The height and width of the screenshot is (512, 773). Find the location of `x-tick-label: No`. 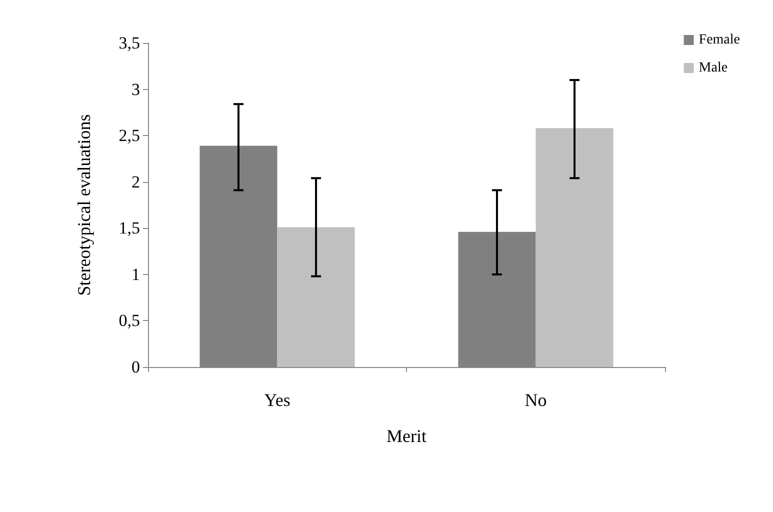

x-tick-label: No is located at coordinates (535, 400).